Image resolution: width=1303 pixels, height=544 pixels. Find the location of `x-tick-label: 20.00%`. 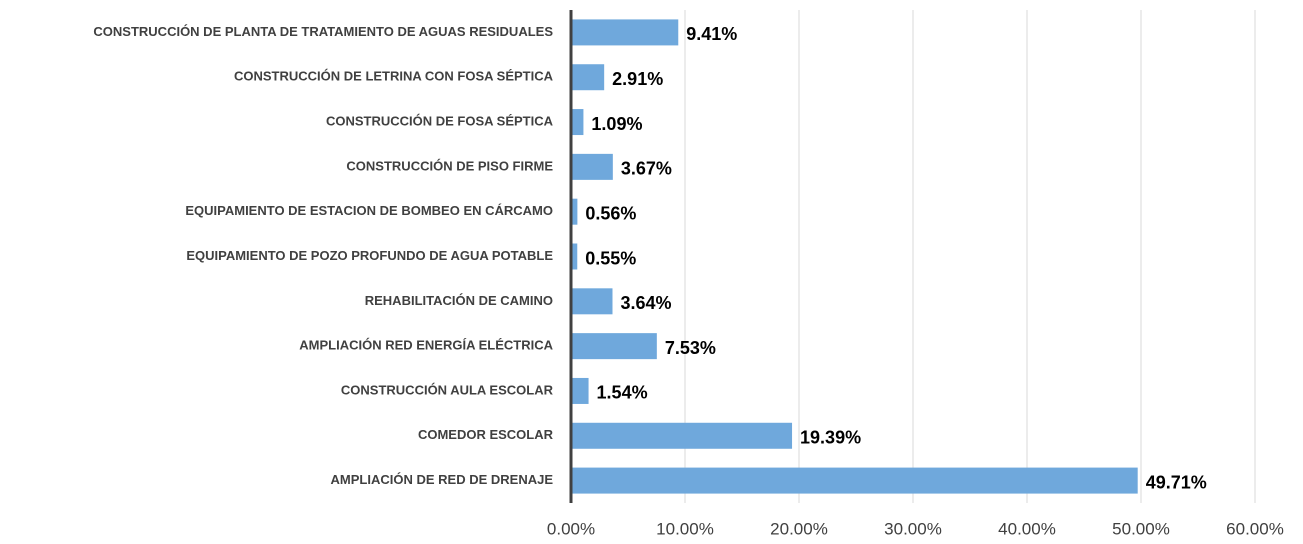

x-tick-label: 20.00% is located at coordinates (799, 528).